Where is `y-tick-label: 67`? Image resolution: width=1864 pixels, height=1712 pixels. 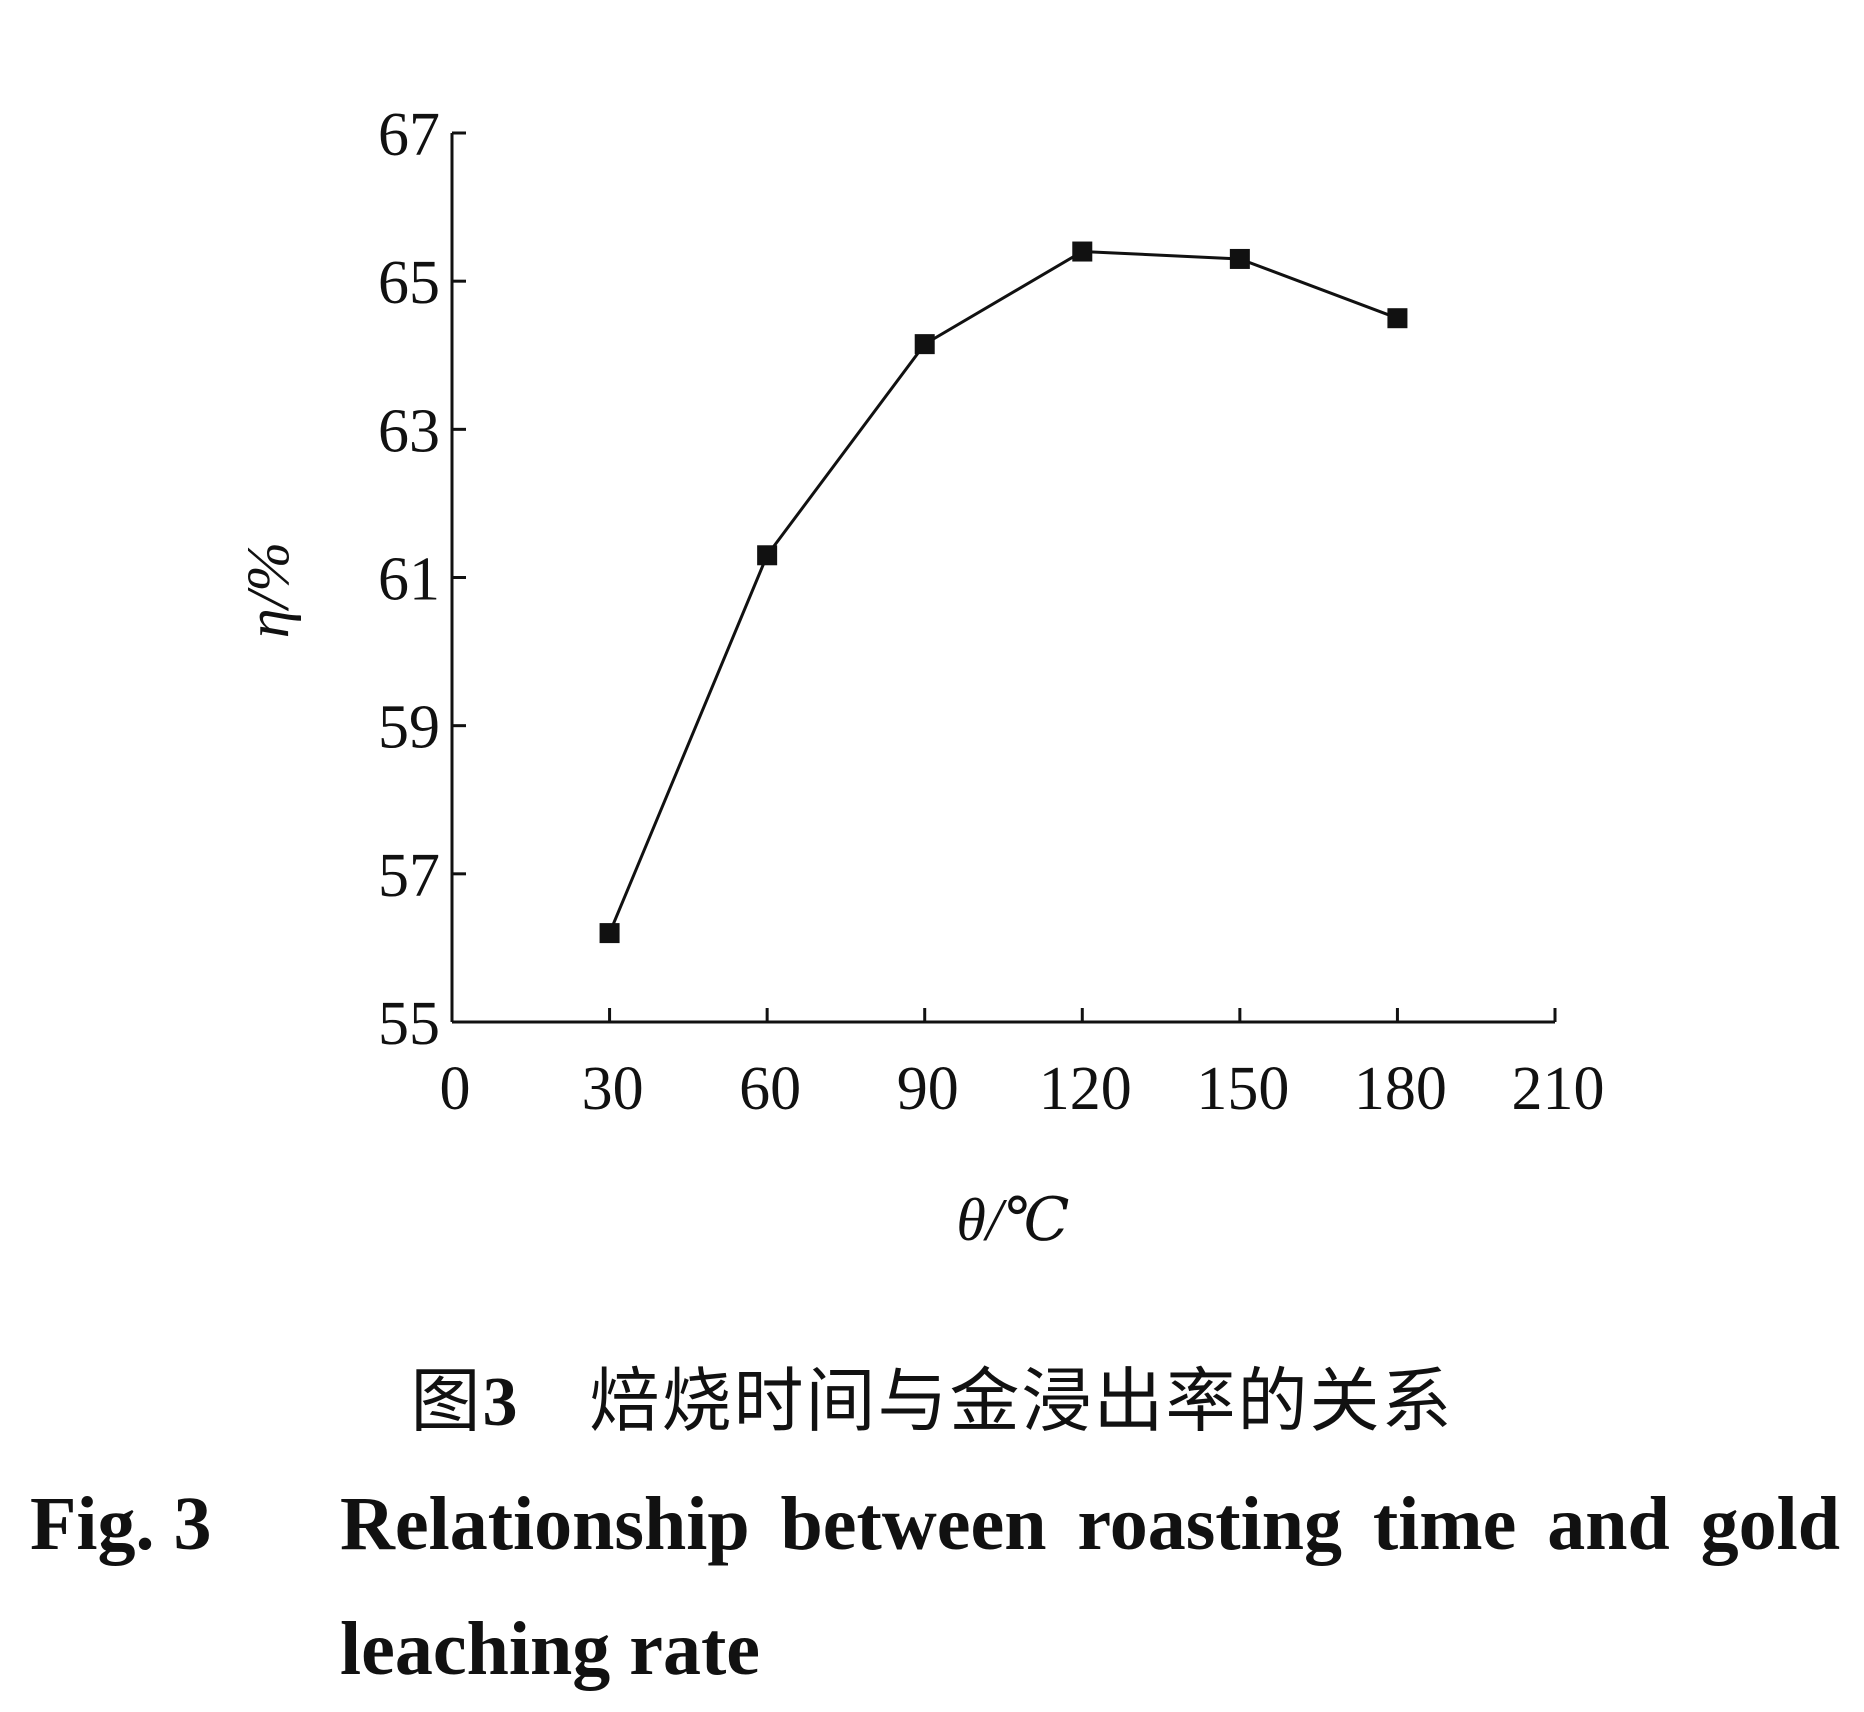
y-tick-label: 67 is located at coordinates (409, 135).